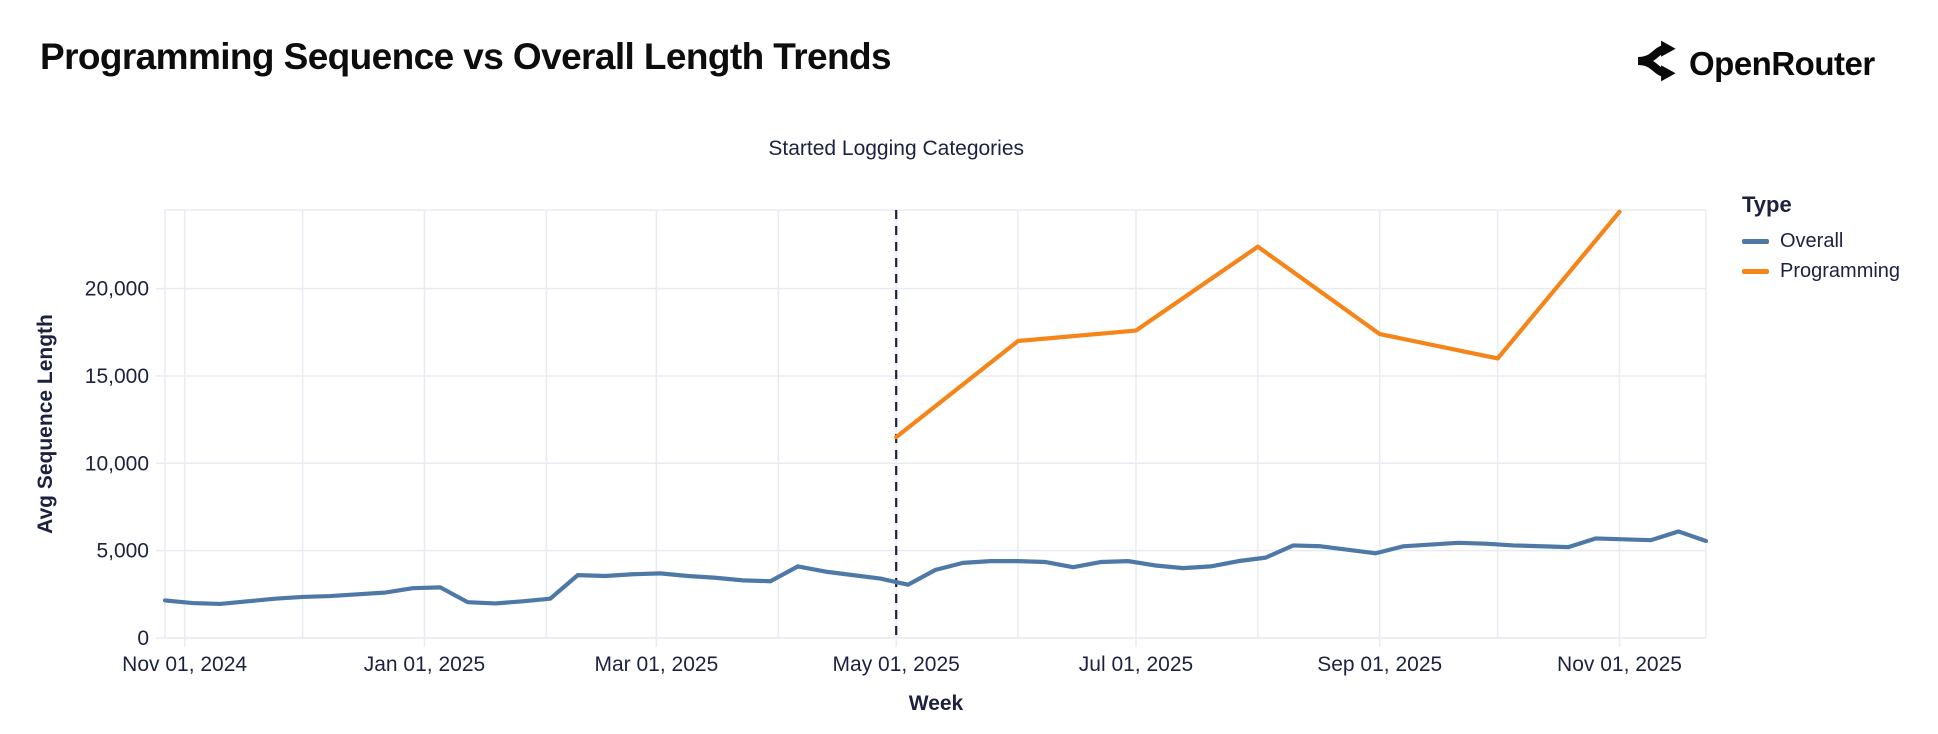 The image size is (1938, 734). Describe the element at coordinates (1755, 241) in the screenshot. I see `legend-swatch-overall` at that location.